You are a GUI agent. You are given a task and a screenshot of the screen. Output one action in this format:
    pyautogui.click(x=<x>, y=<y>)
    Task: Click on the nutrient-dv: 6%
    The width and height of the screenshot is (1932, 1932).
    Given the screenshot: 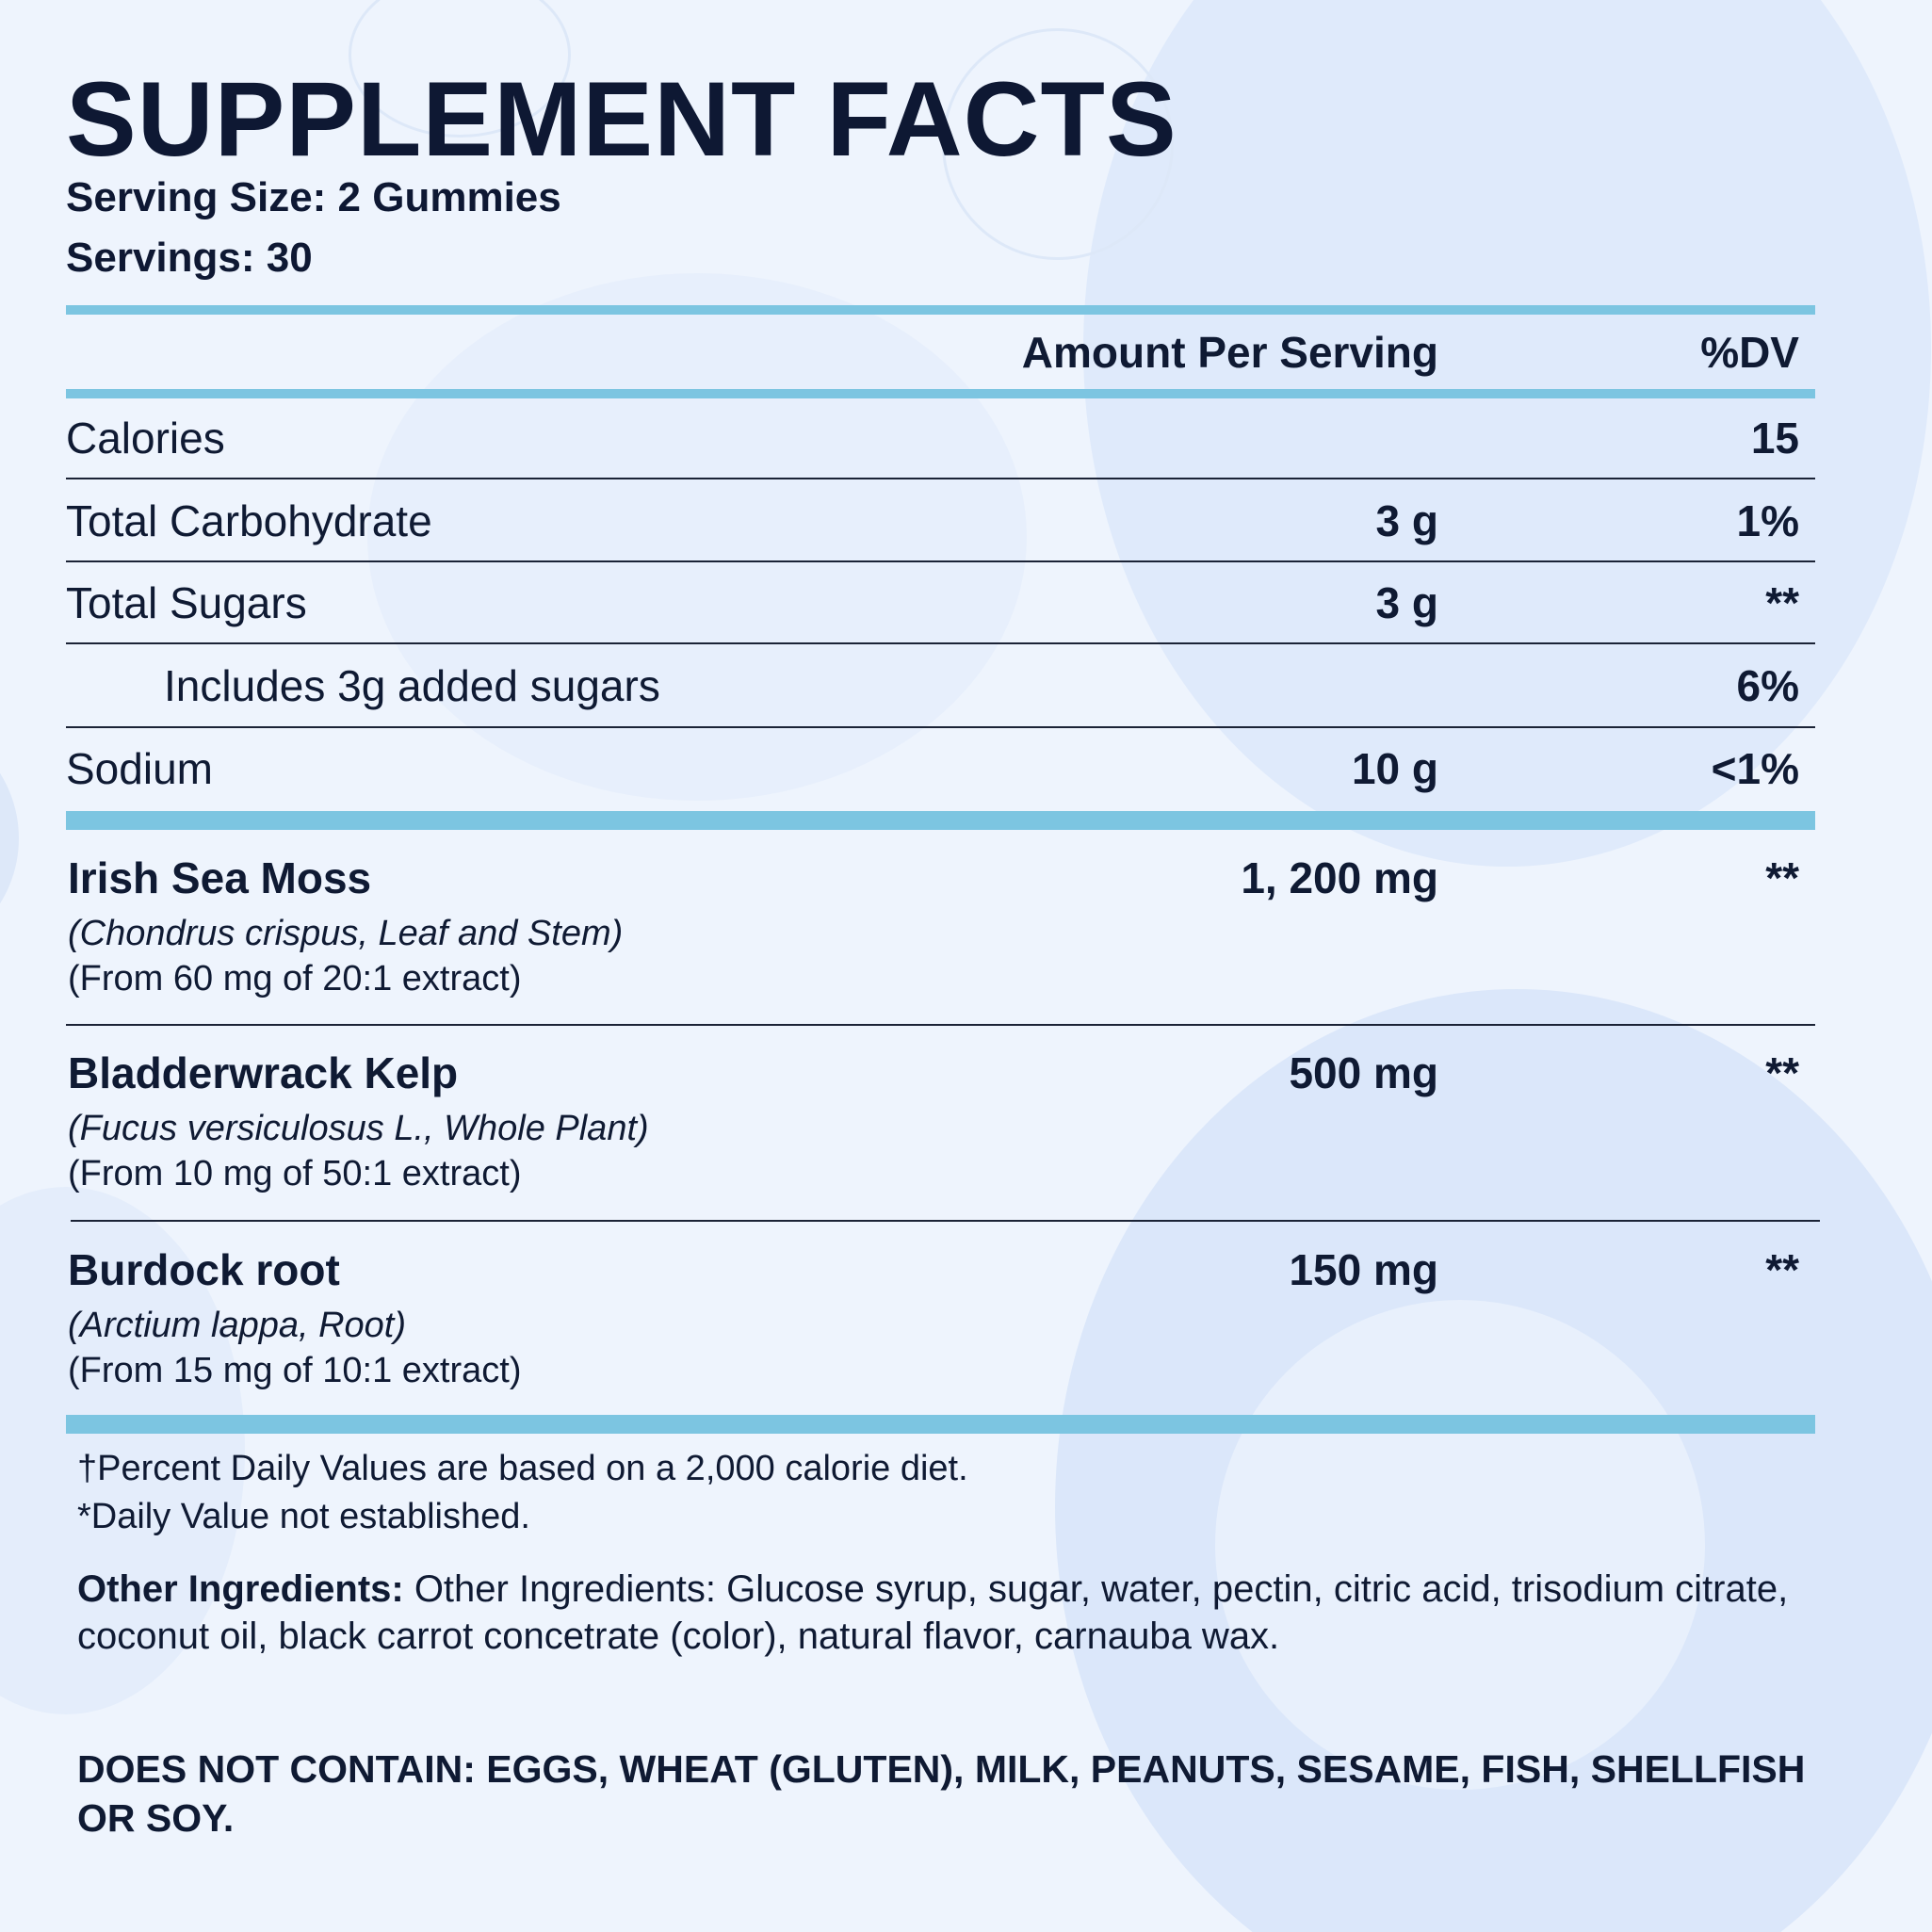 What is the action you would take?
    pyautogui.click(x=1768, y=685)
    